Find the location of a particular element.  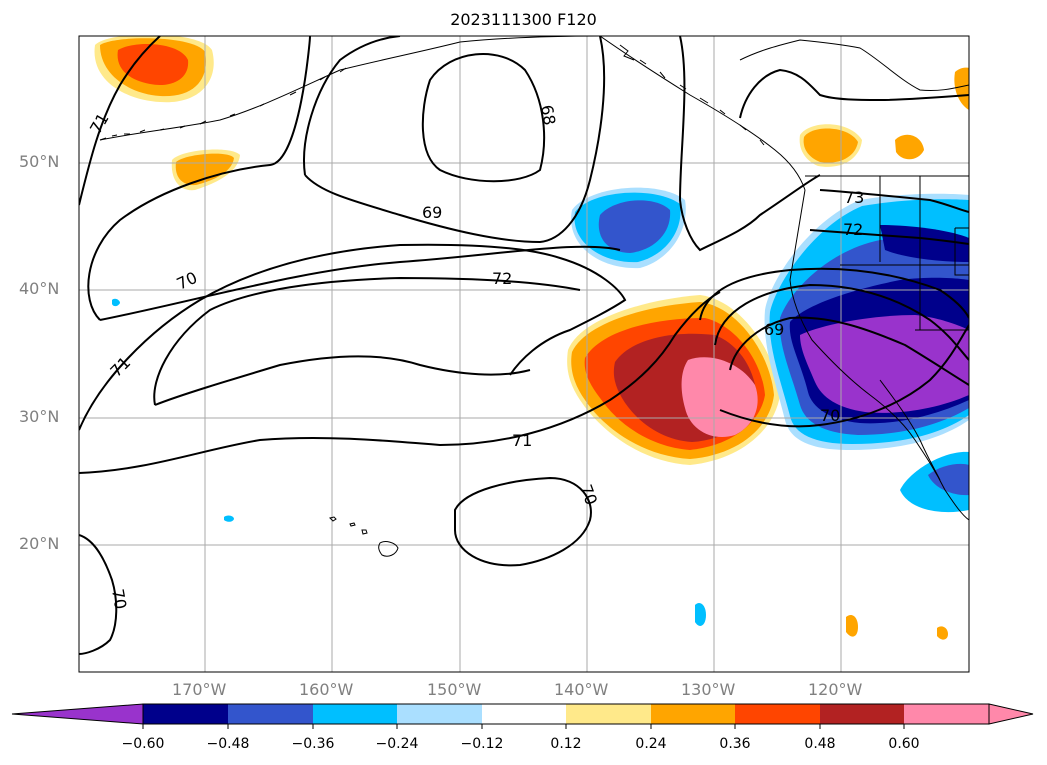

bc-coast is located at coordinates (692, 95).